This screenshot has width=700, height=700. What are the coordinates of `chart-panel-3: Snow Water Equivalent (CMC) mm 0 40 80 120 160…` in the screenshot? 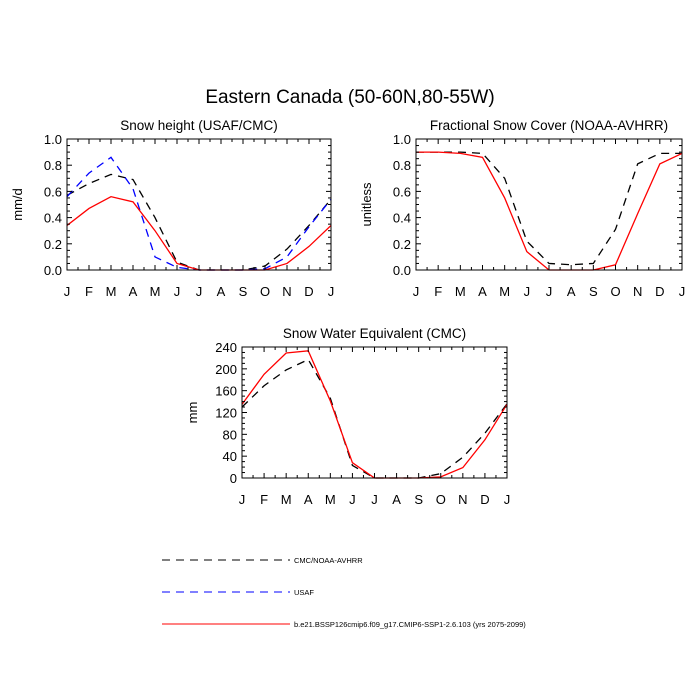 It's located at (347, 416).